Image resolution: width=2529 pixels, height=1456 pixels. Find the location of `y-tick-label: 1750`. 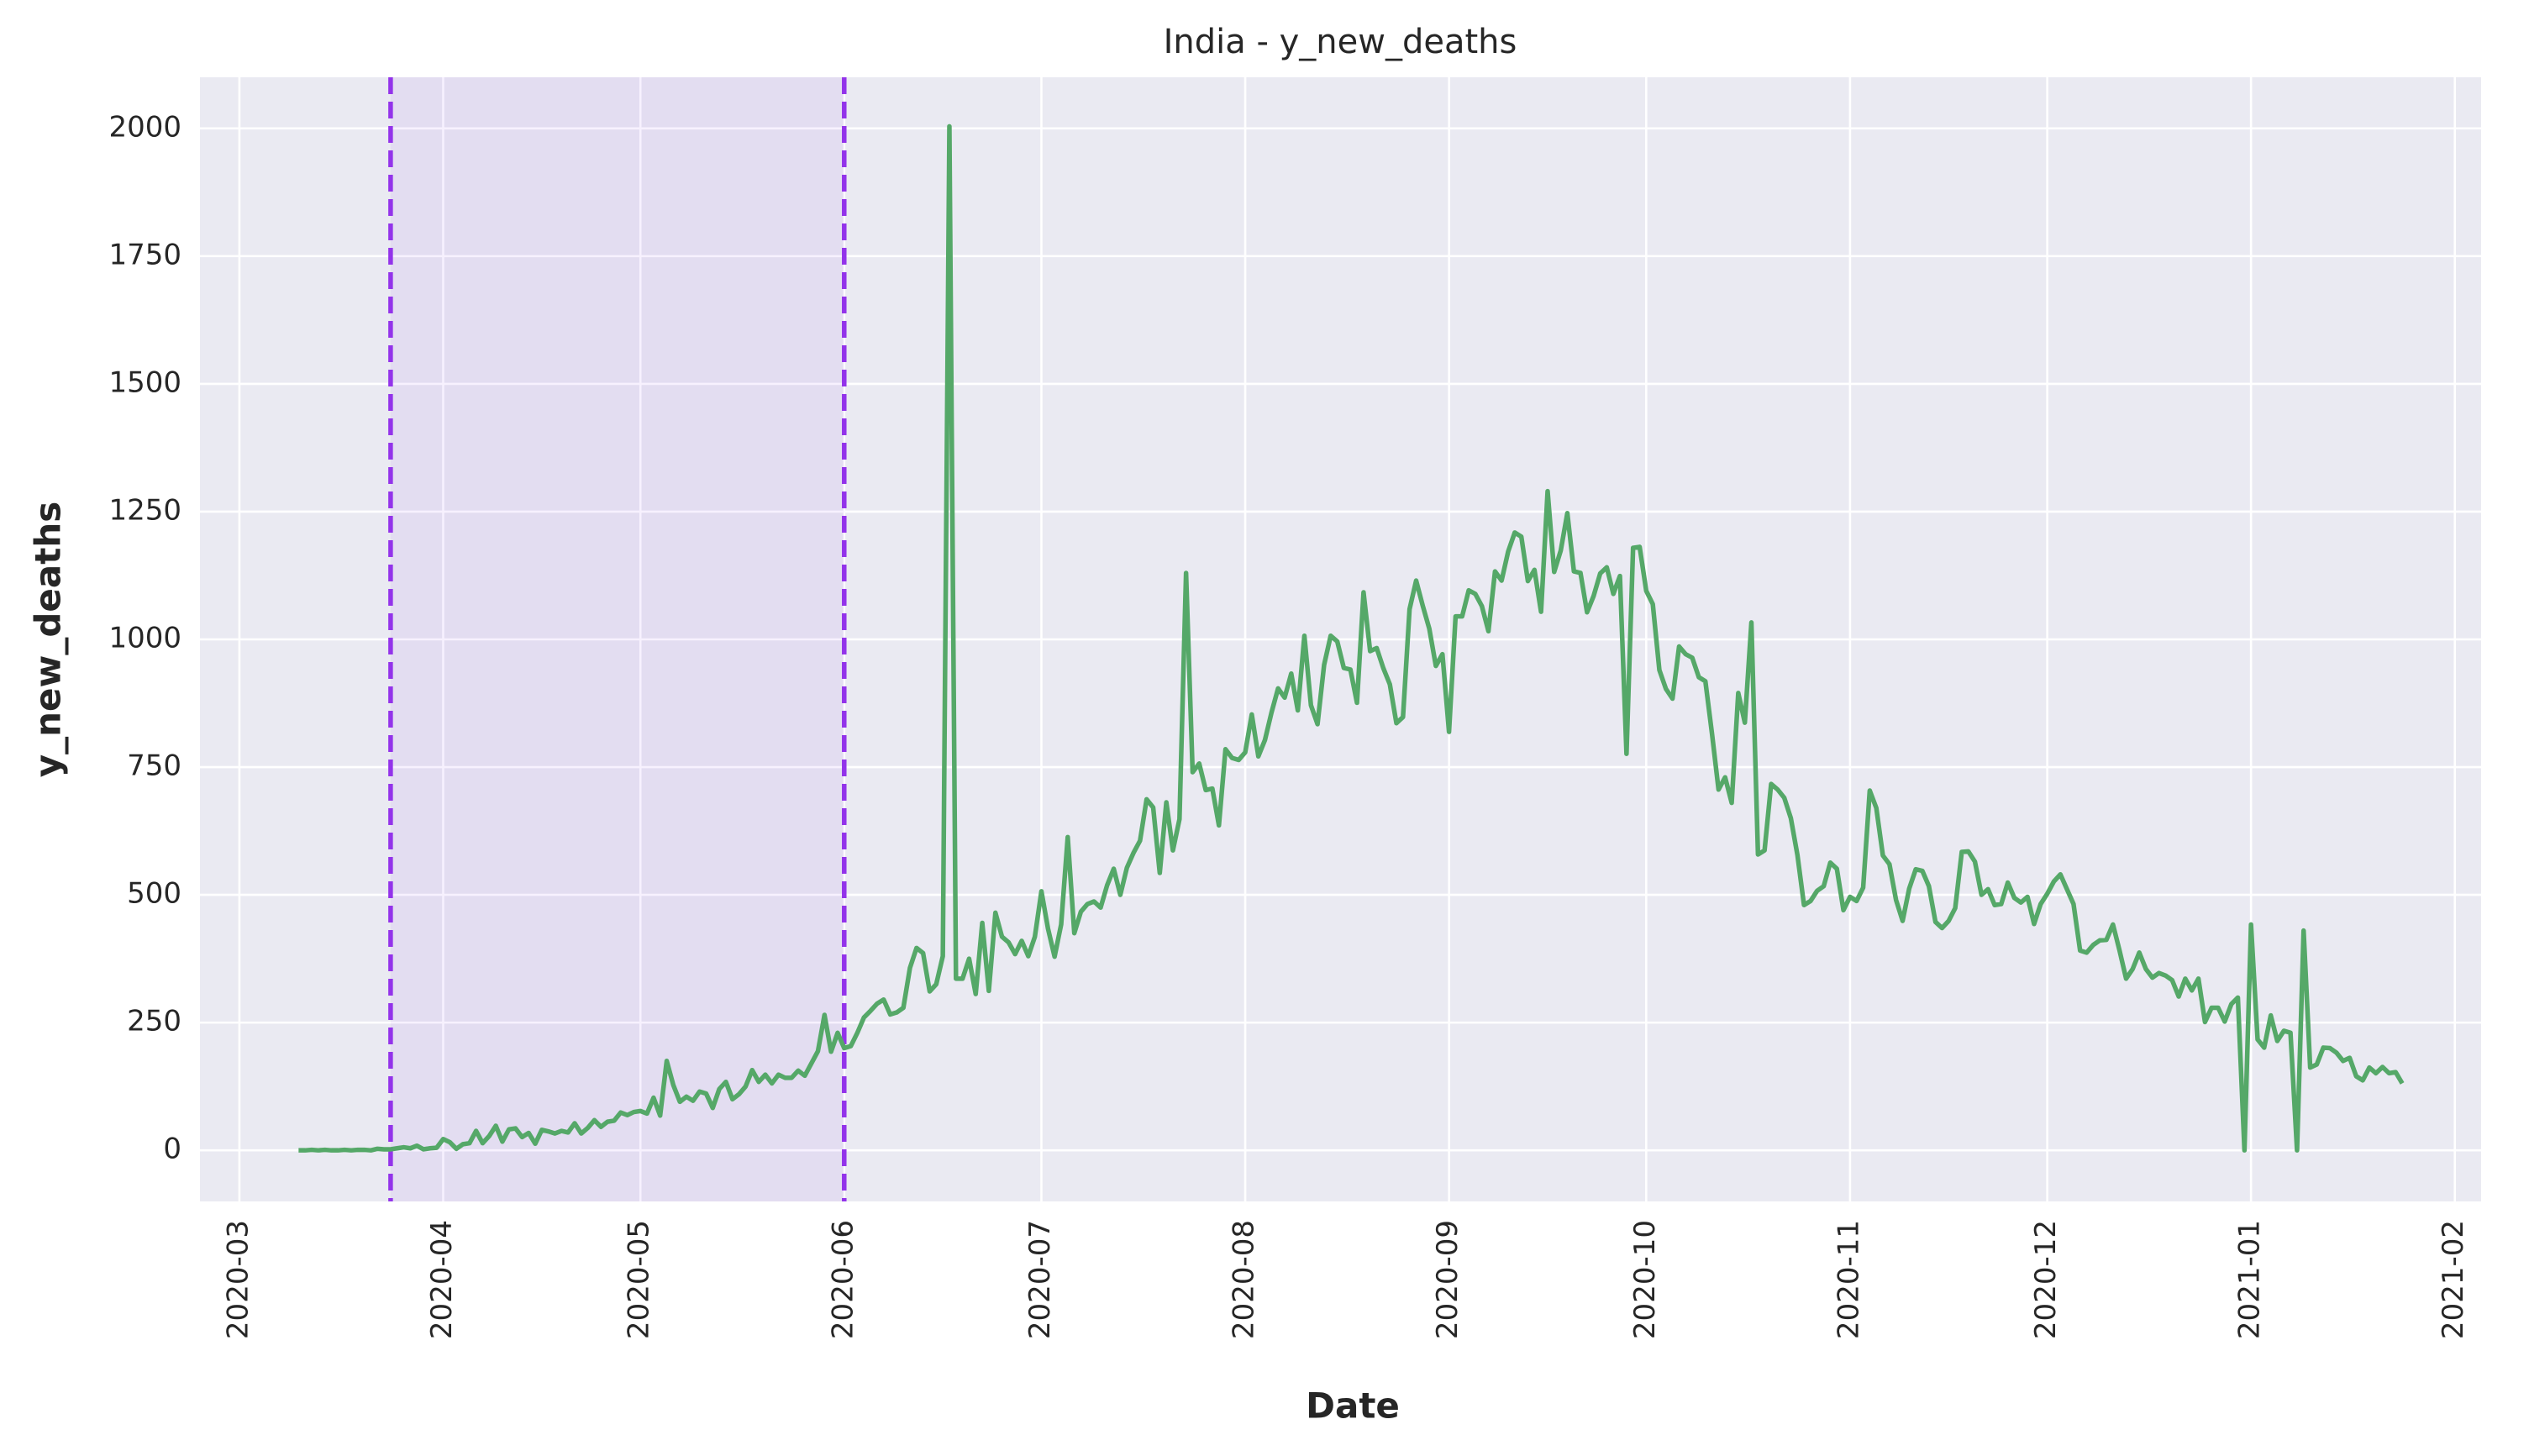

y-tick-label: 1750 is located at coordinates (145, 254).